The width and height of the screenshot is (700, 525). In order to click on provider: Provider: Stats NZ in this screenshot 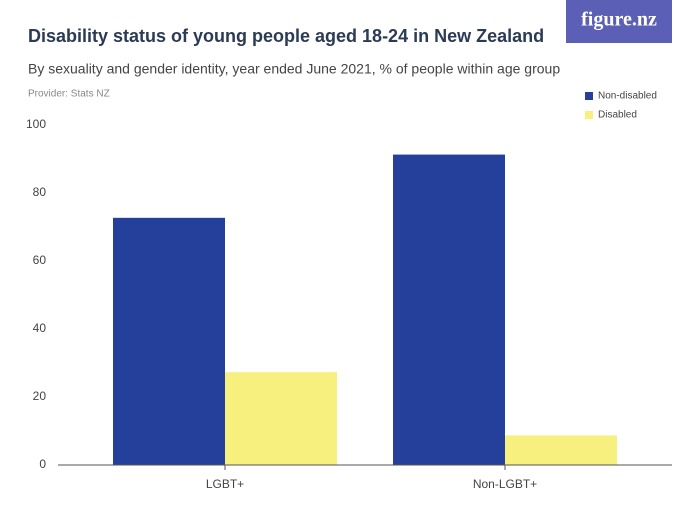, I will do `click(69, 94)`.